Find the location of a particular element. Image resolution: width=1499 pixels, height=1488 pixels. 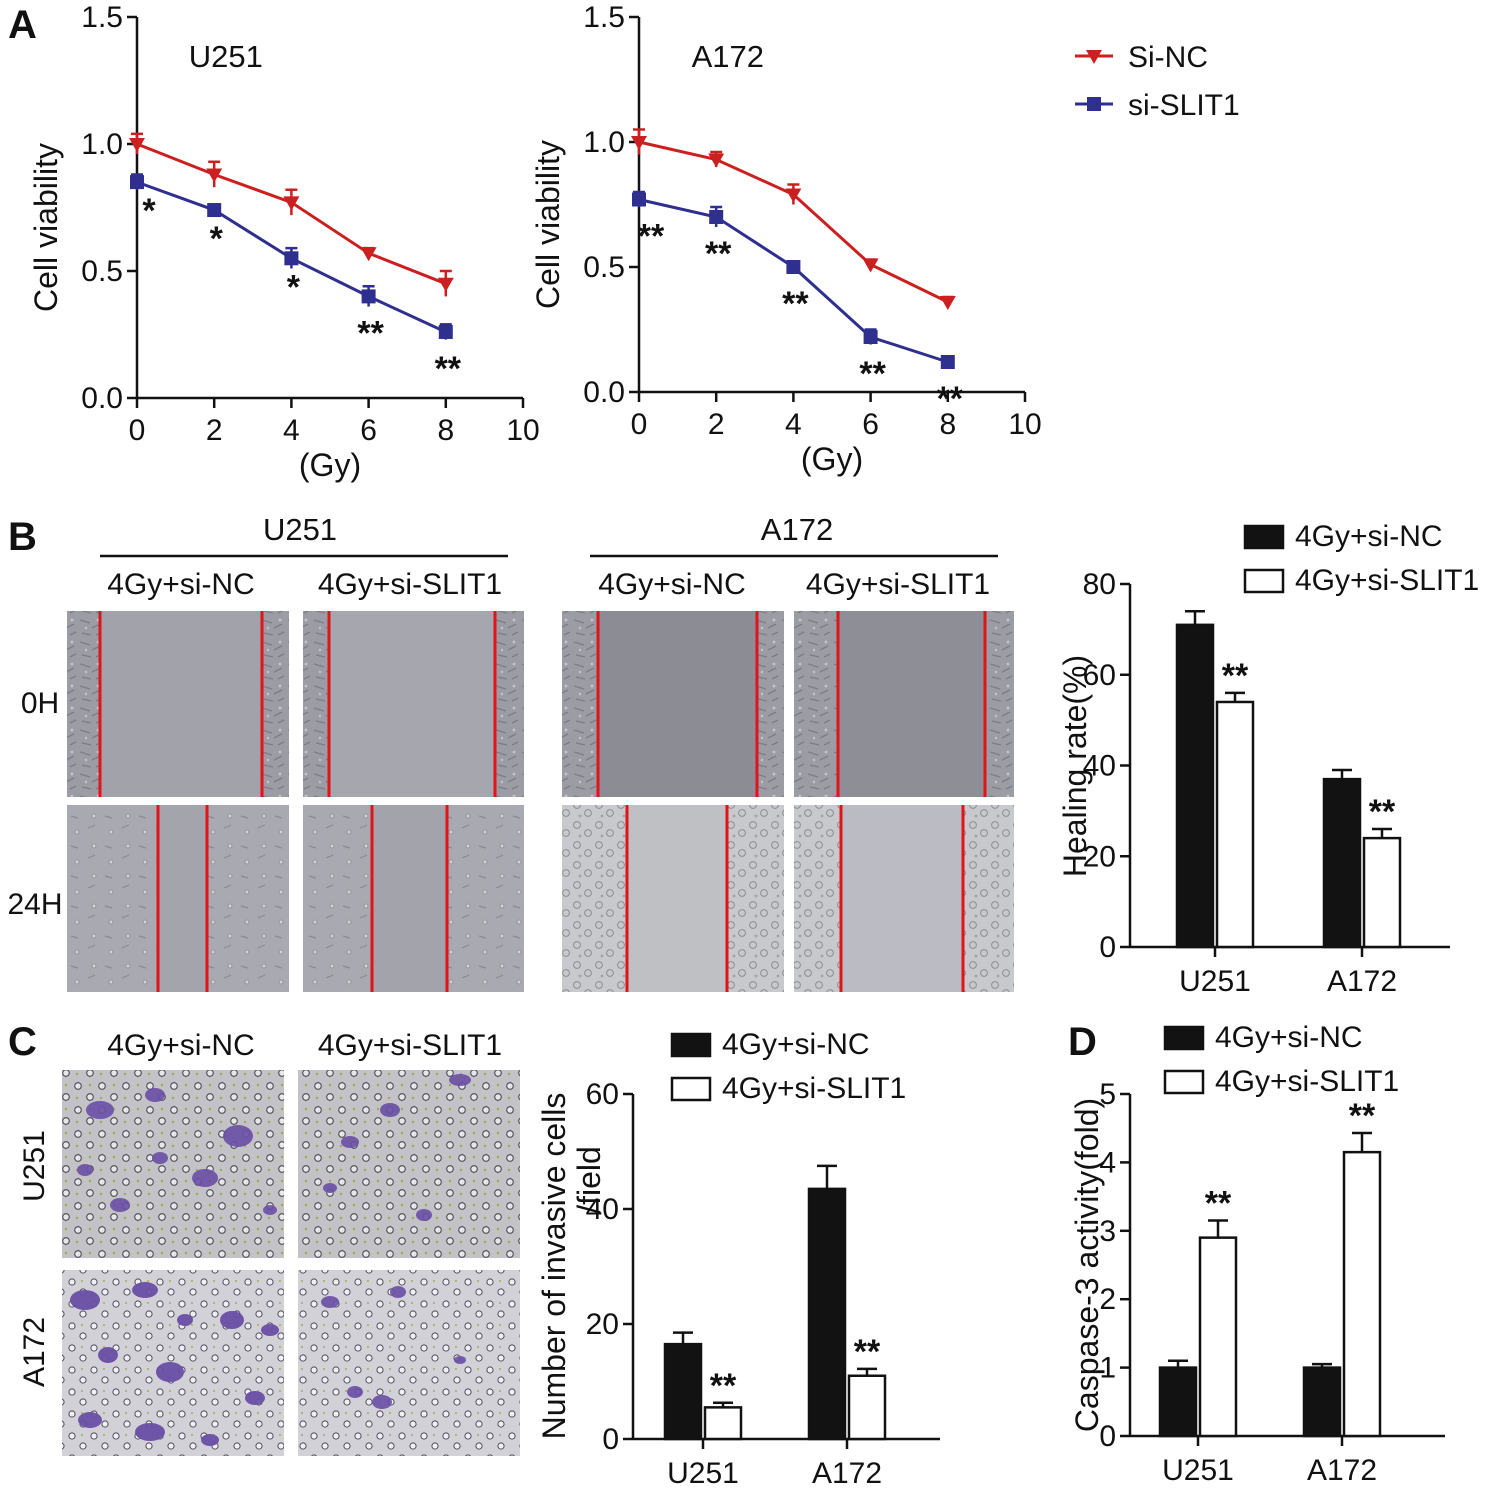

condition-label-c-si-slit1: 4Gy+si-SLIT1 is located at coordinates (410, 1045).